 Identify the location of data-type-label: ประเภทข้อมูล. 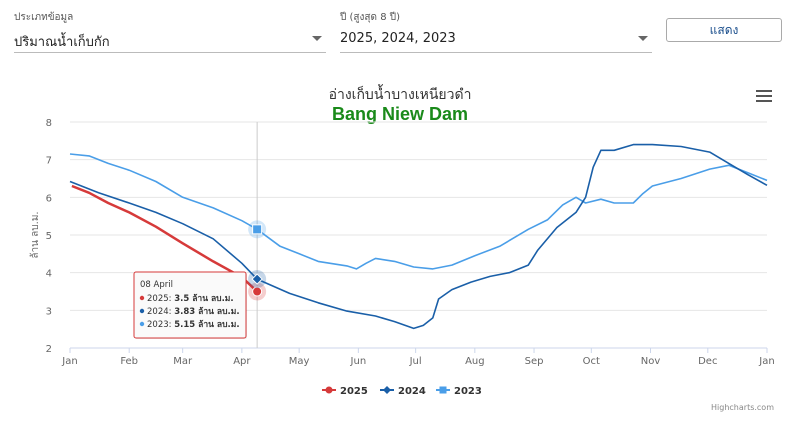
(44, 17).